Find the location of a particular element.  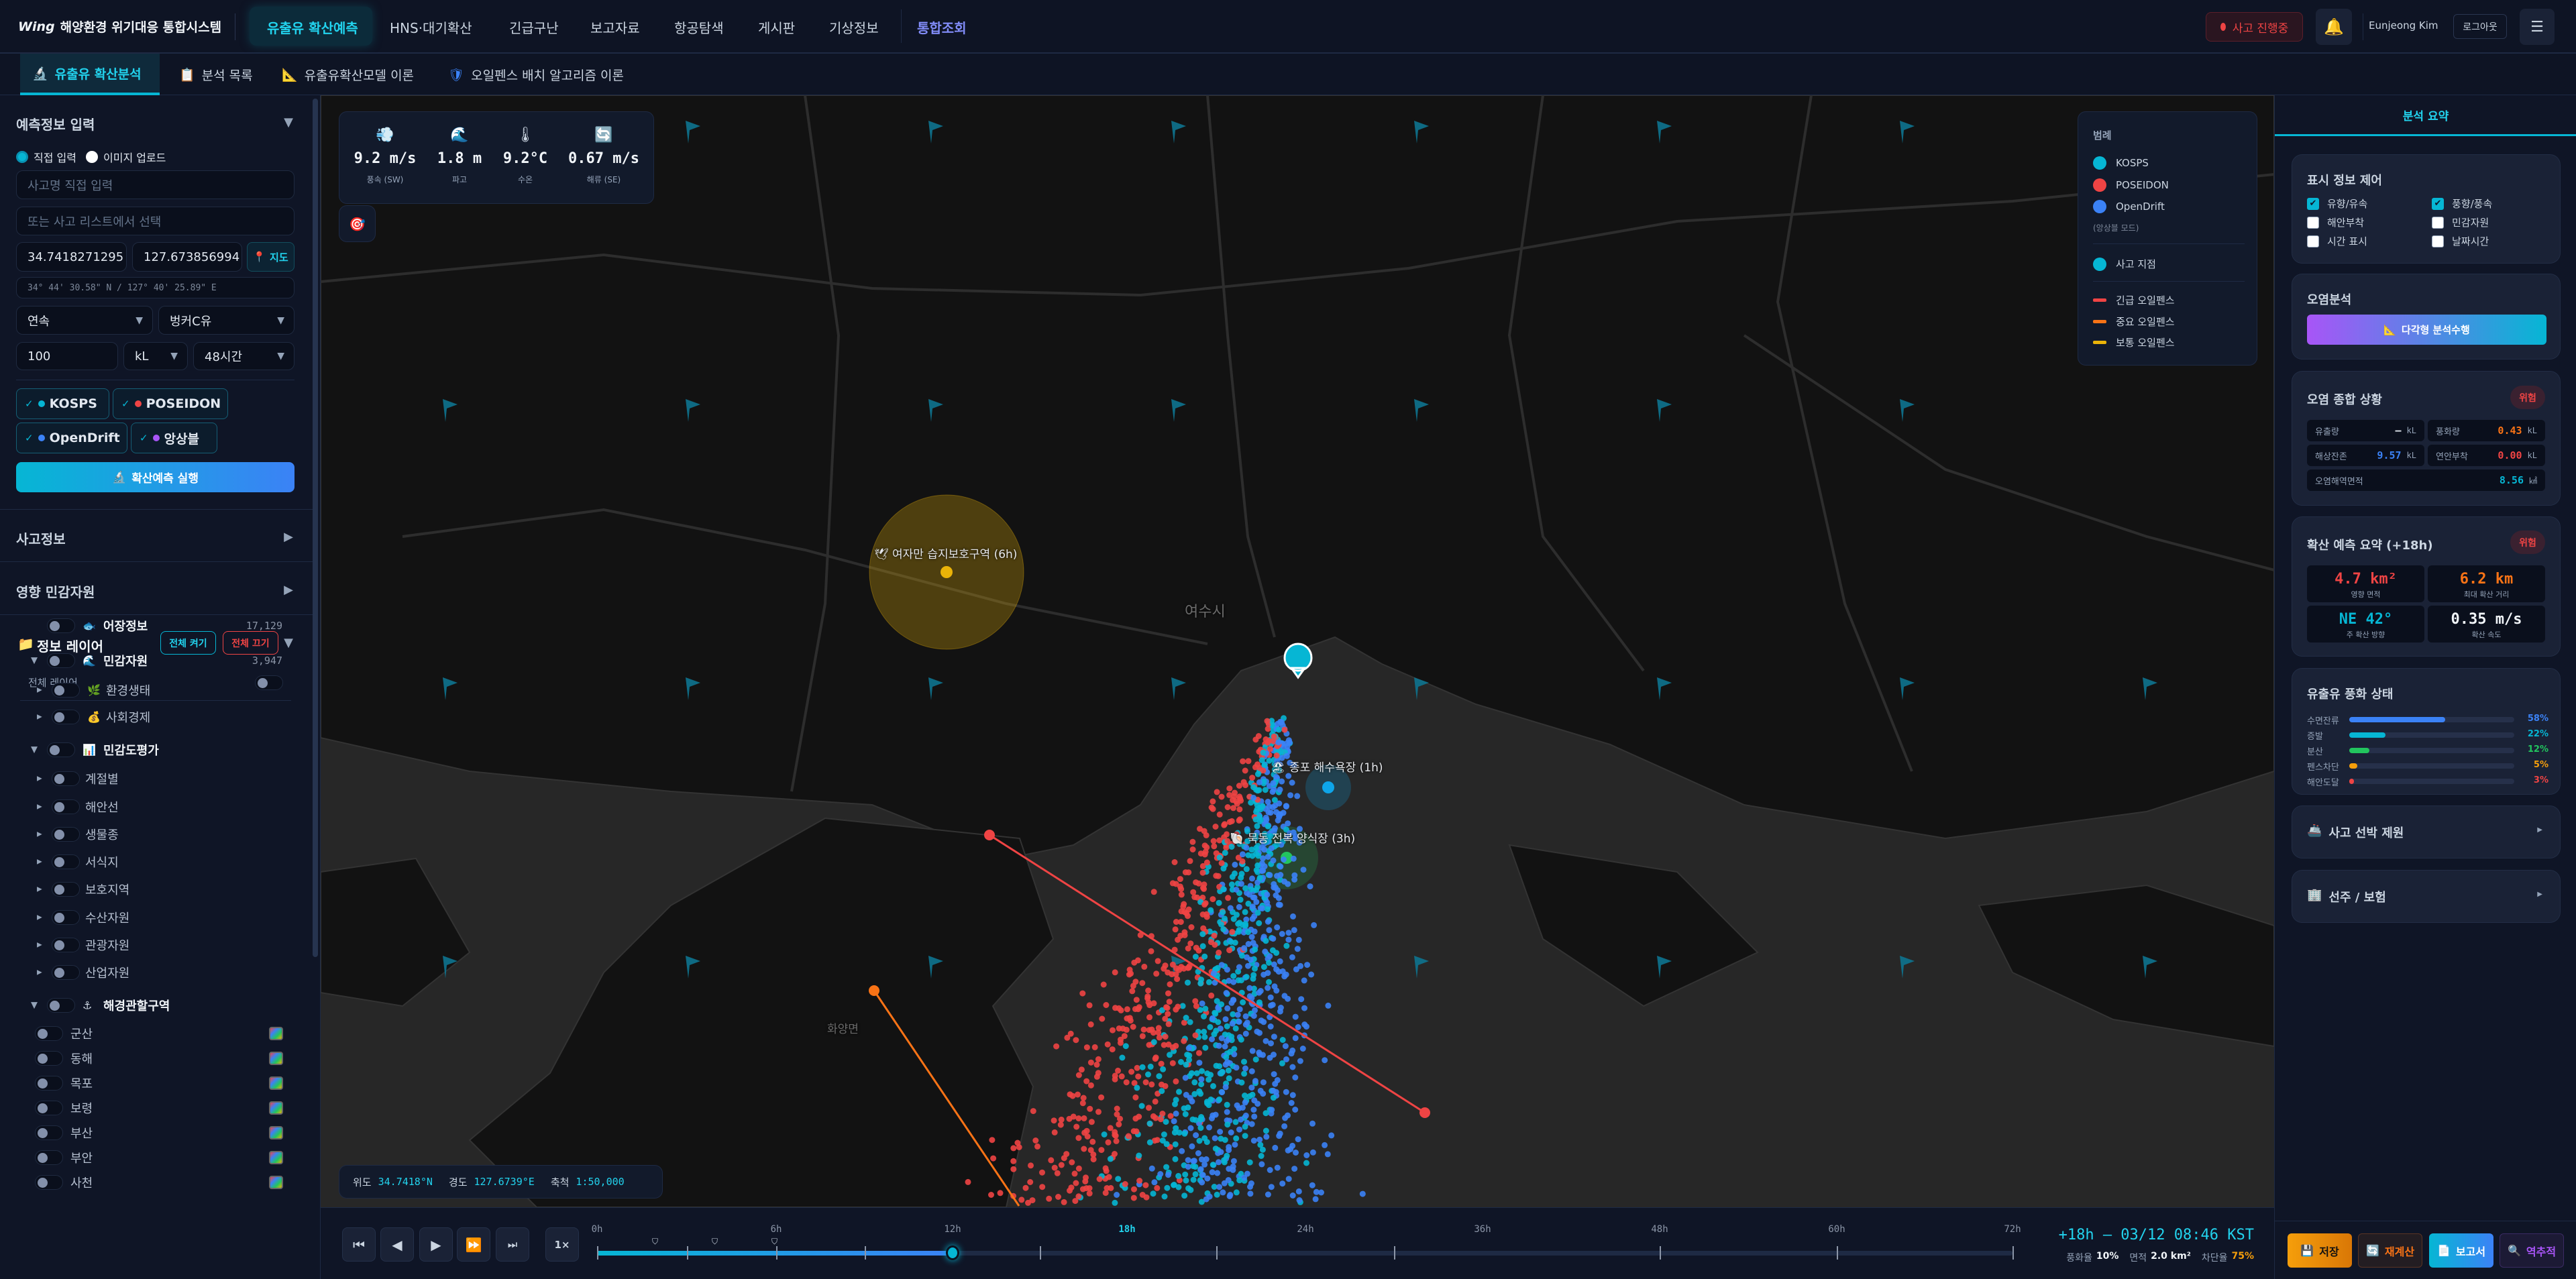

tab-oilfence-theory: 🛡 오일펜스 배치 알고리즘 이론 is located at coordinates (536, 74).